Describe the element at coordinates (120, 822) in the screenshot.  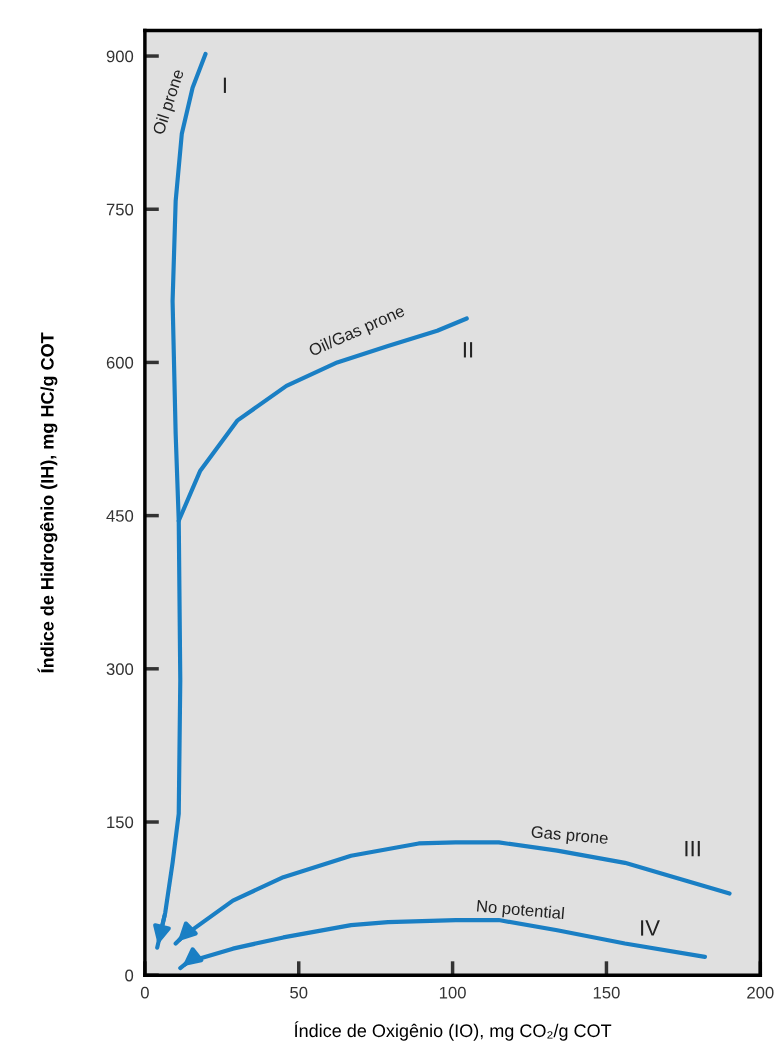
I see `y-tick-label: 150` at that location.